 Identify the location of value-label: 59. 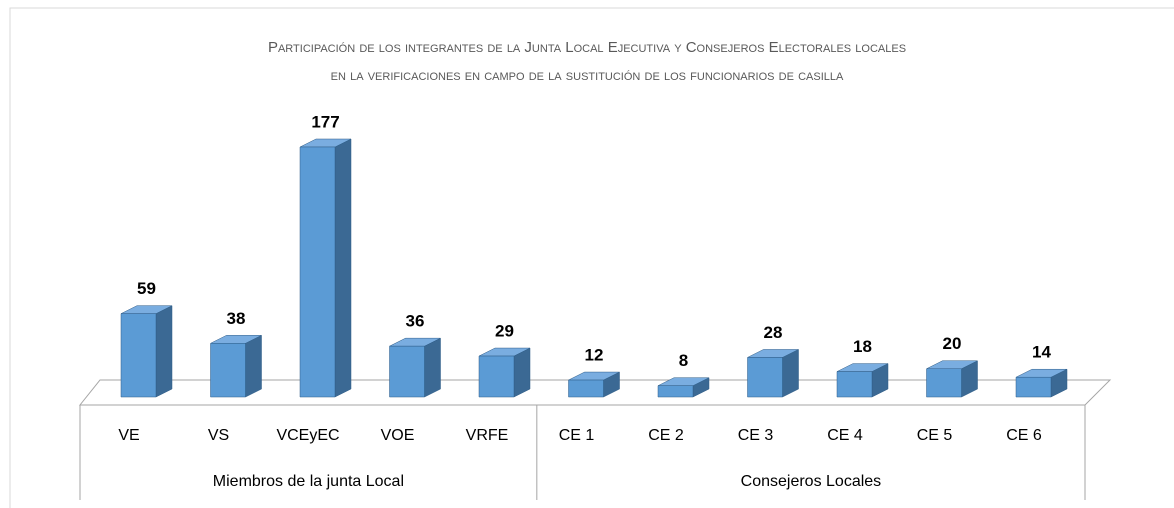
(146, 288).